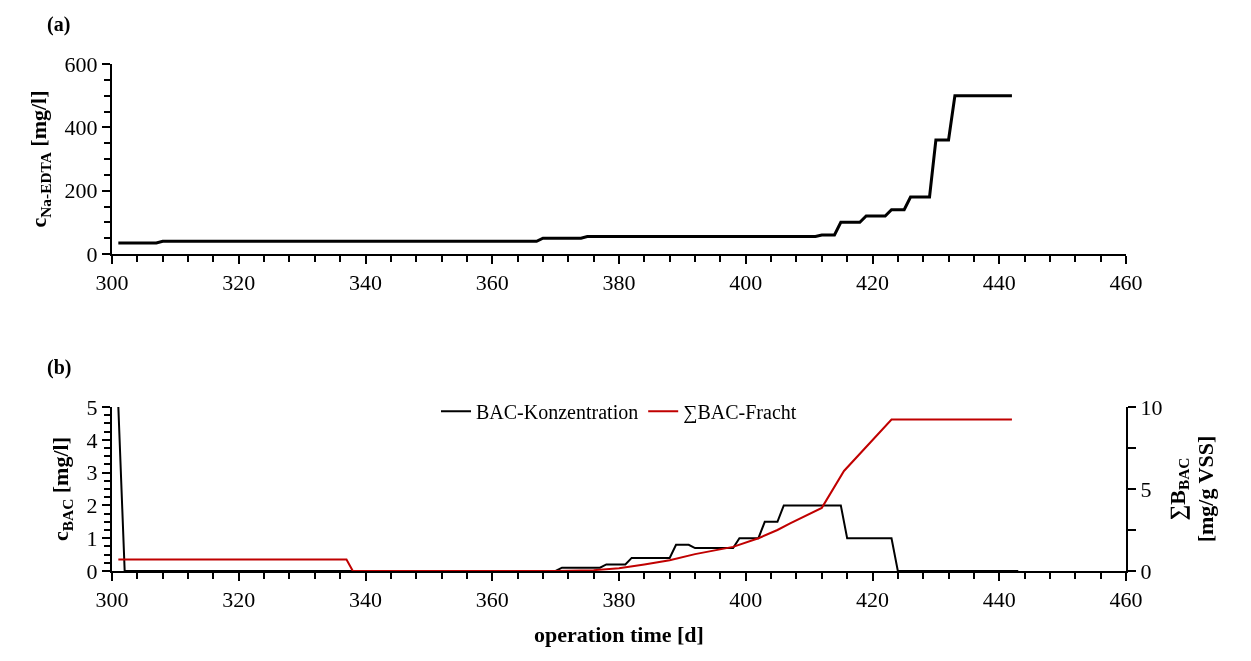  I want to click on y-tick-label: 3, so click(92, 473).